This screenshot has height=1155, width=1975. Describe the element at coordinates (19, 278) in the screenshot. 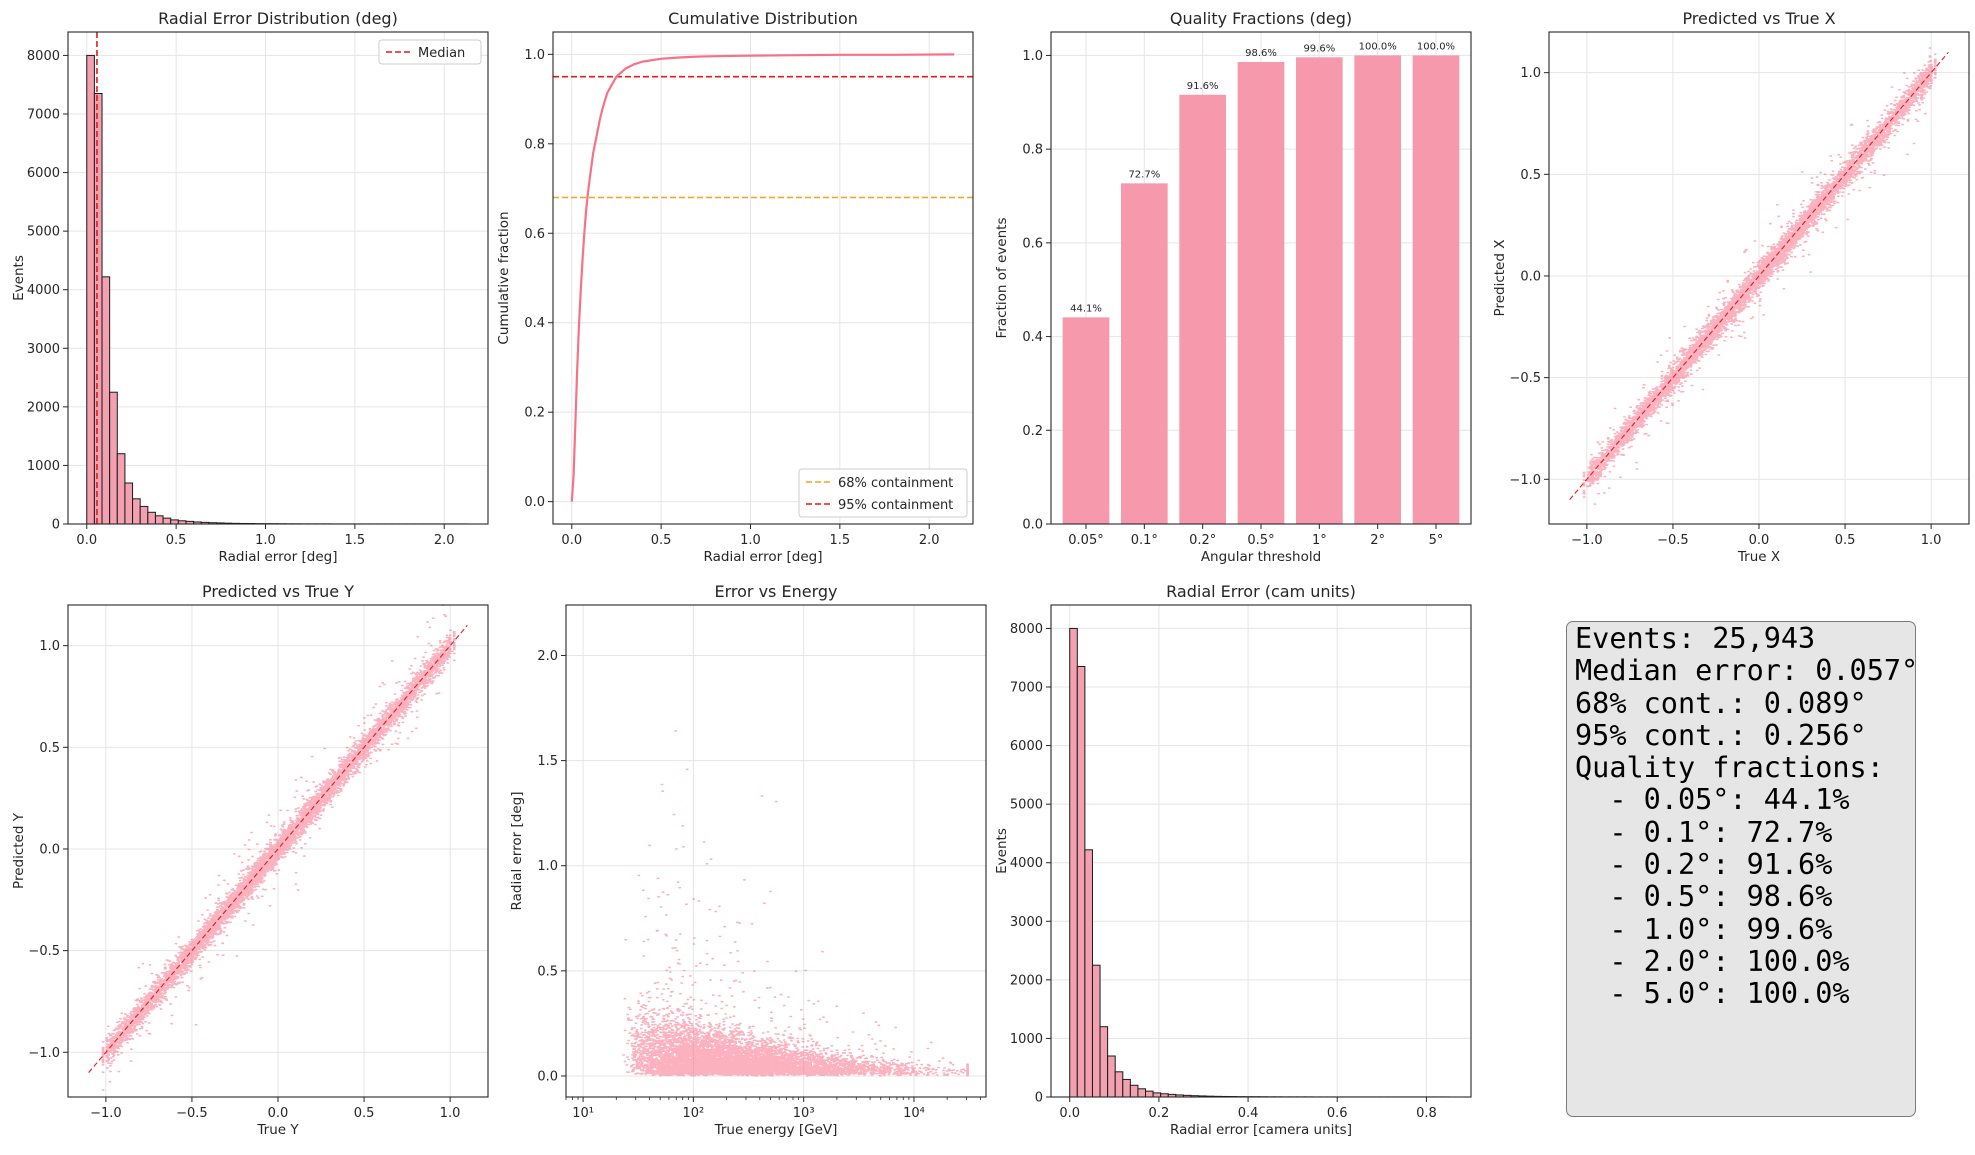

I see `y-axis-label: Events` at that location.